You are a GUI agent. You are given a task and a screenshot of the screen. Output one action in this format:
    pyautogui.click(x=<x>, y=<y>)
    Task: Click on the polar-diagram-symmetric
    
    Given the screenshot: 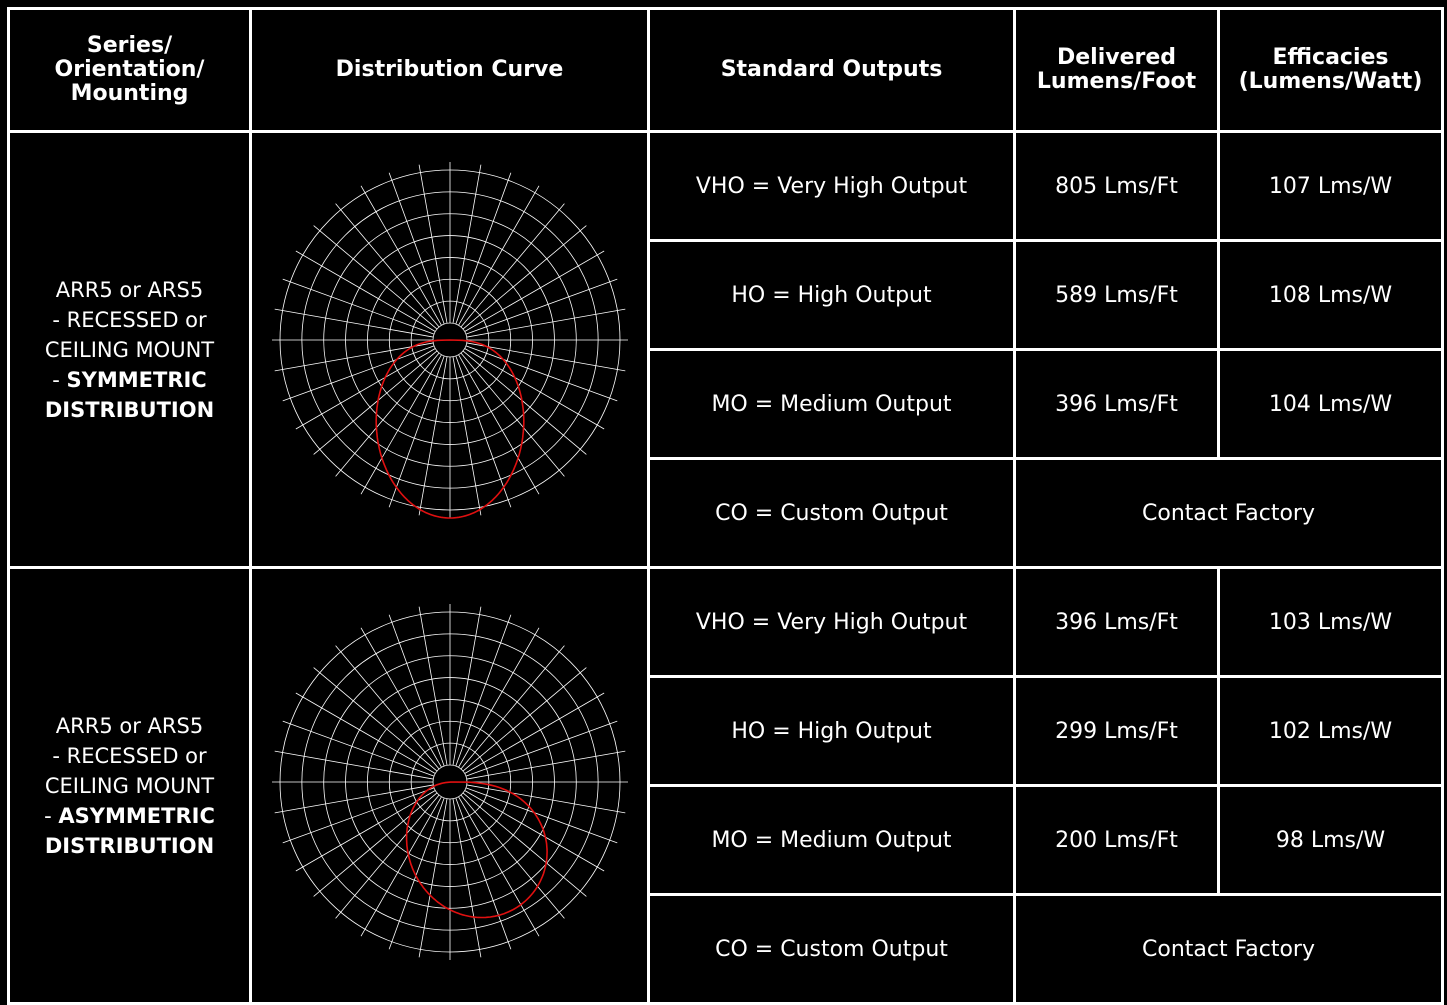 What is the action you would take?
    pyautogui.click(x=449, y=340)
    